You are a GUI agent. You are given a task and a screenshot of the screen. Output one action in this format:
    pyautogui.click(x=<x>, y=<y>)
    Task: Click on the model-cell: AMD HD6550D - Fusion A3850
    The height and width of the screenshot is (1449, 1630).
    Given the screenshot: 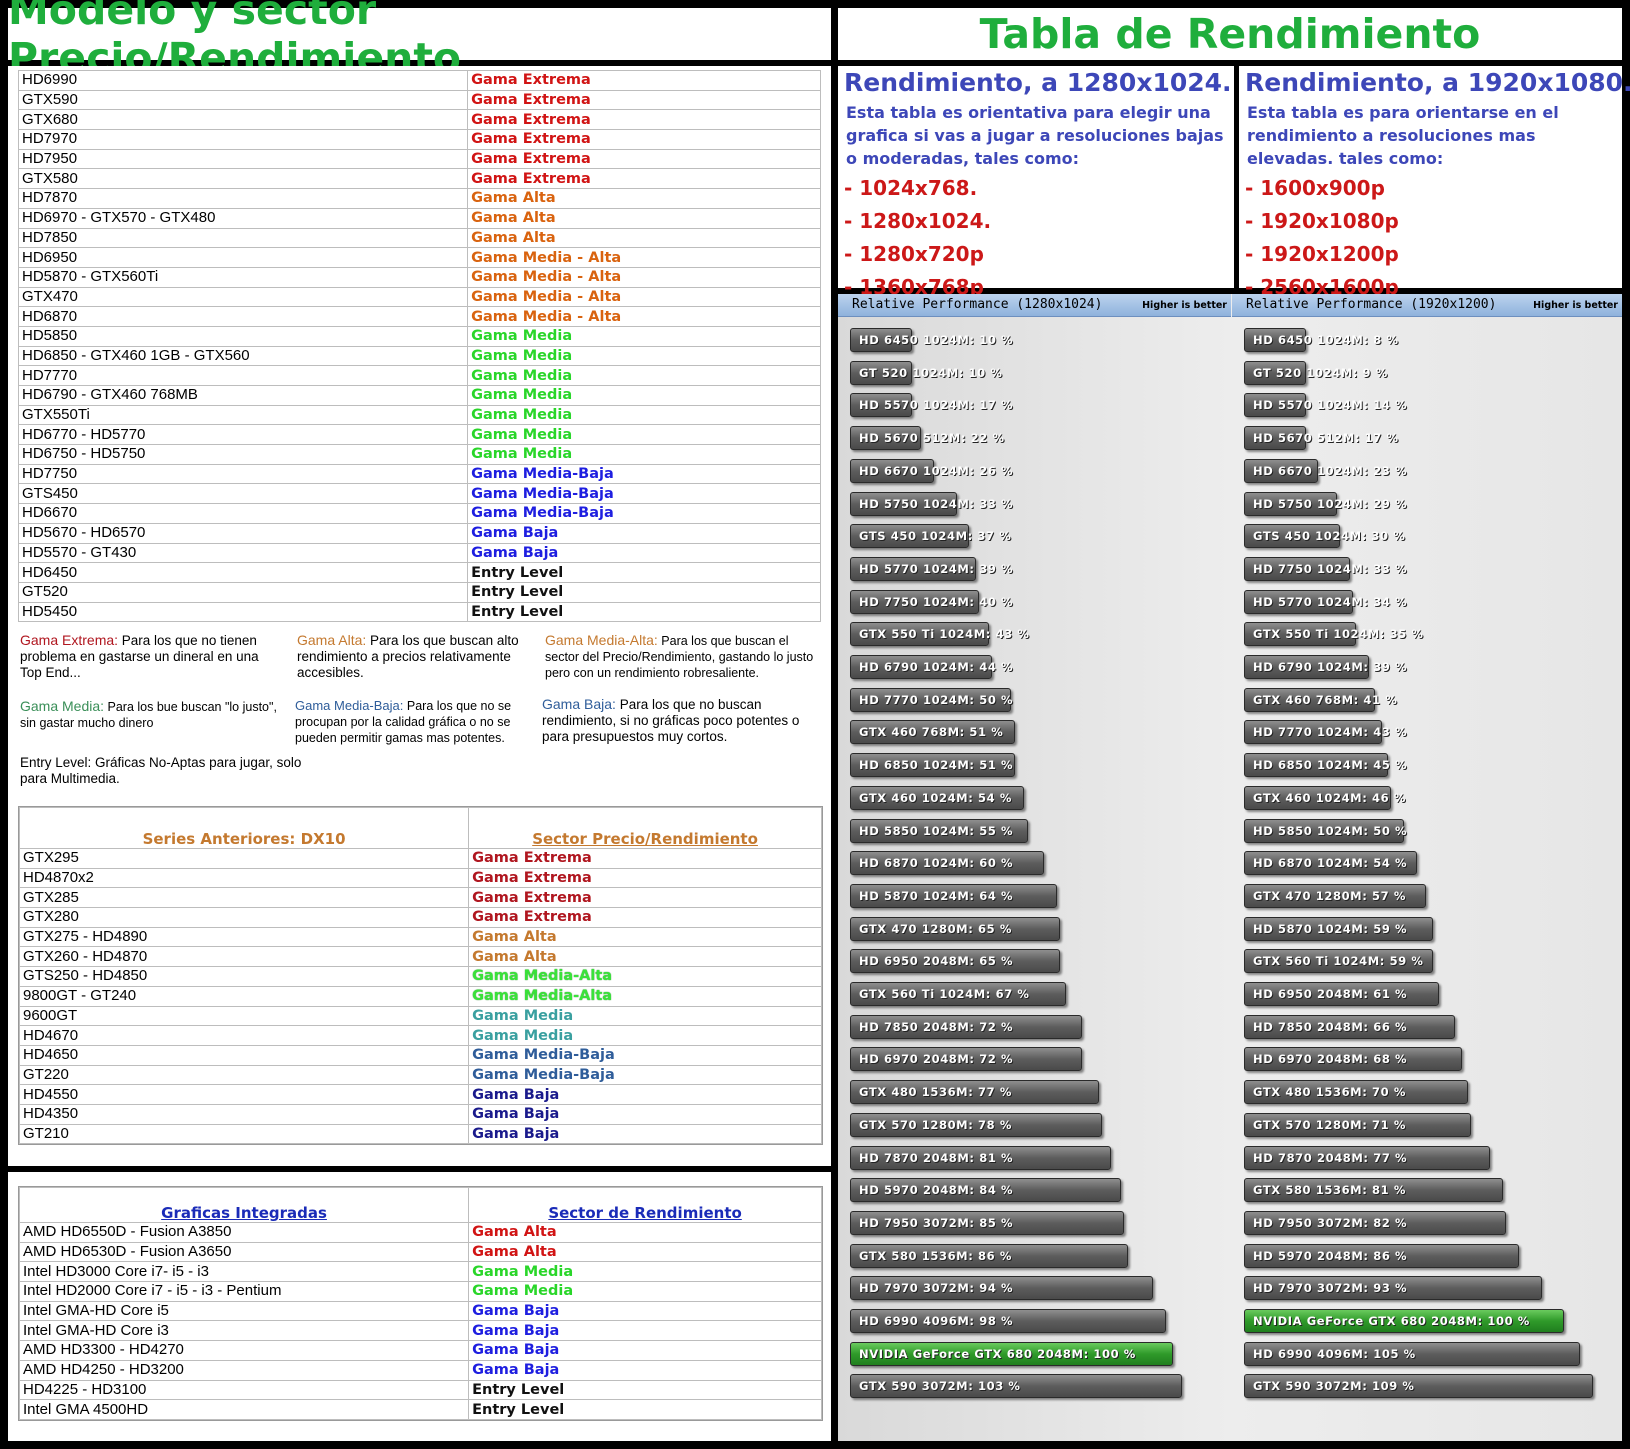 What is the action you would take?
    pyautogui.click(x=244, y=1232)
    